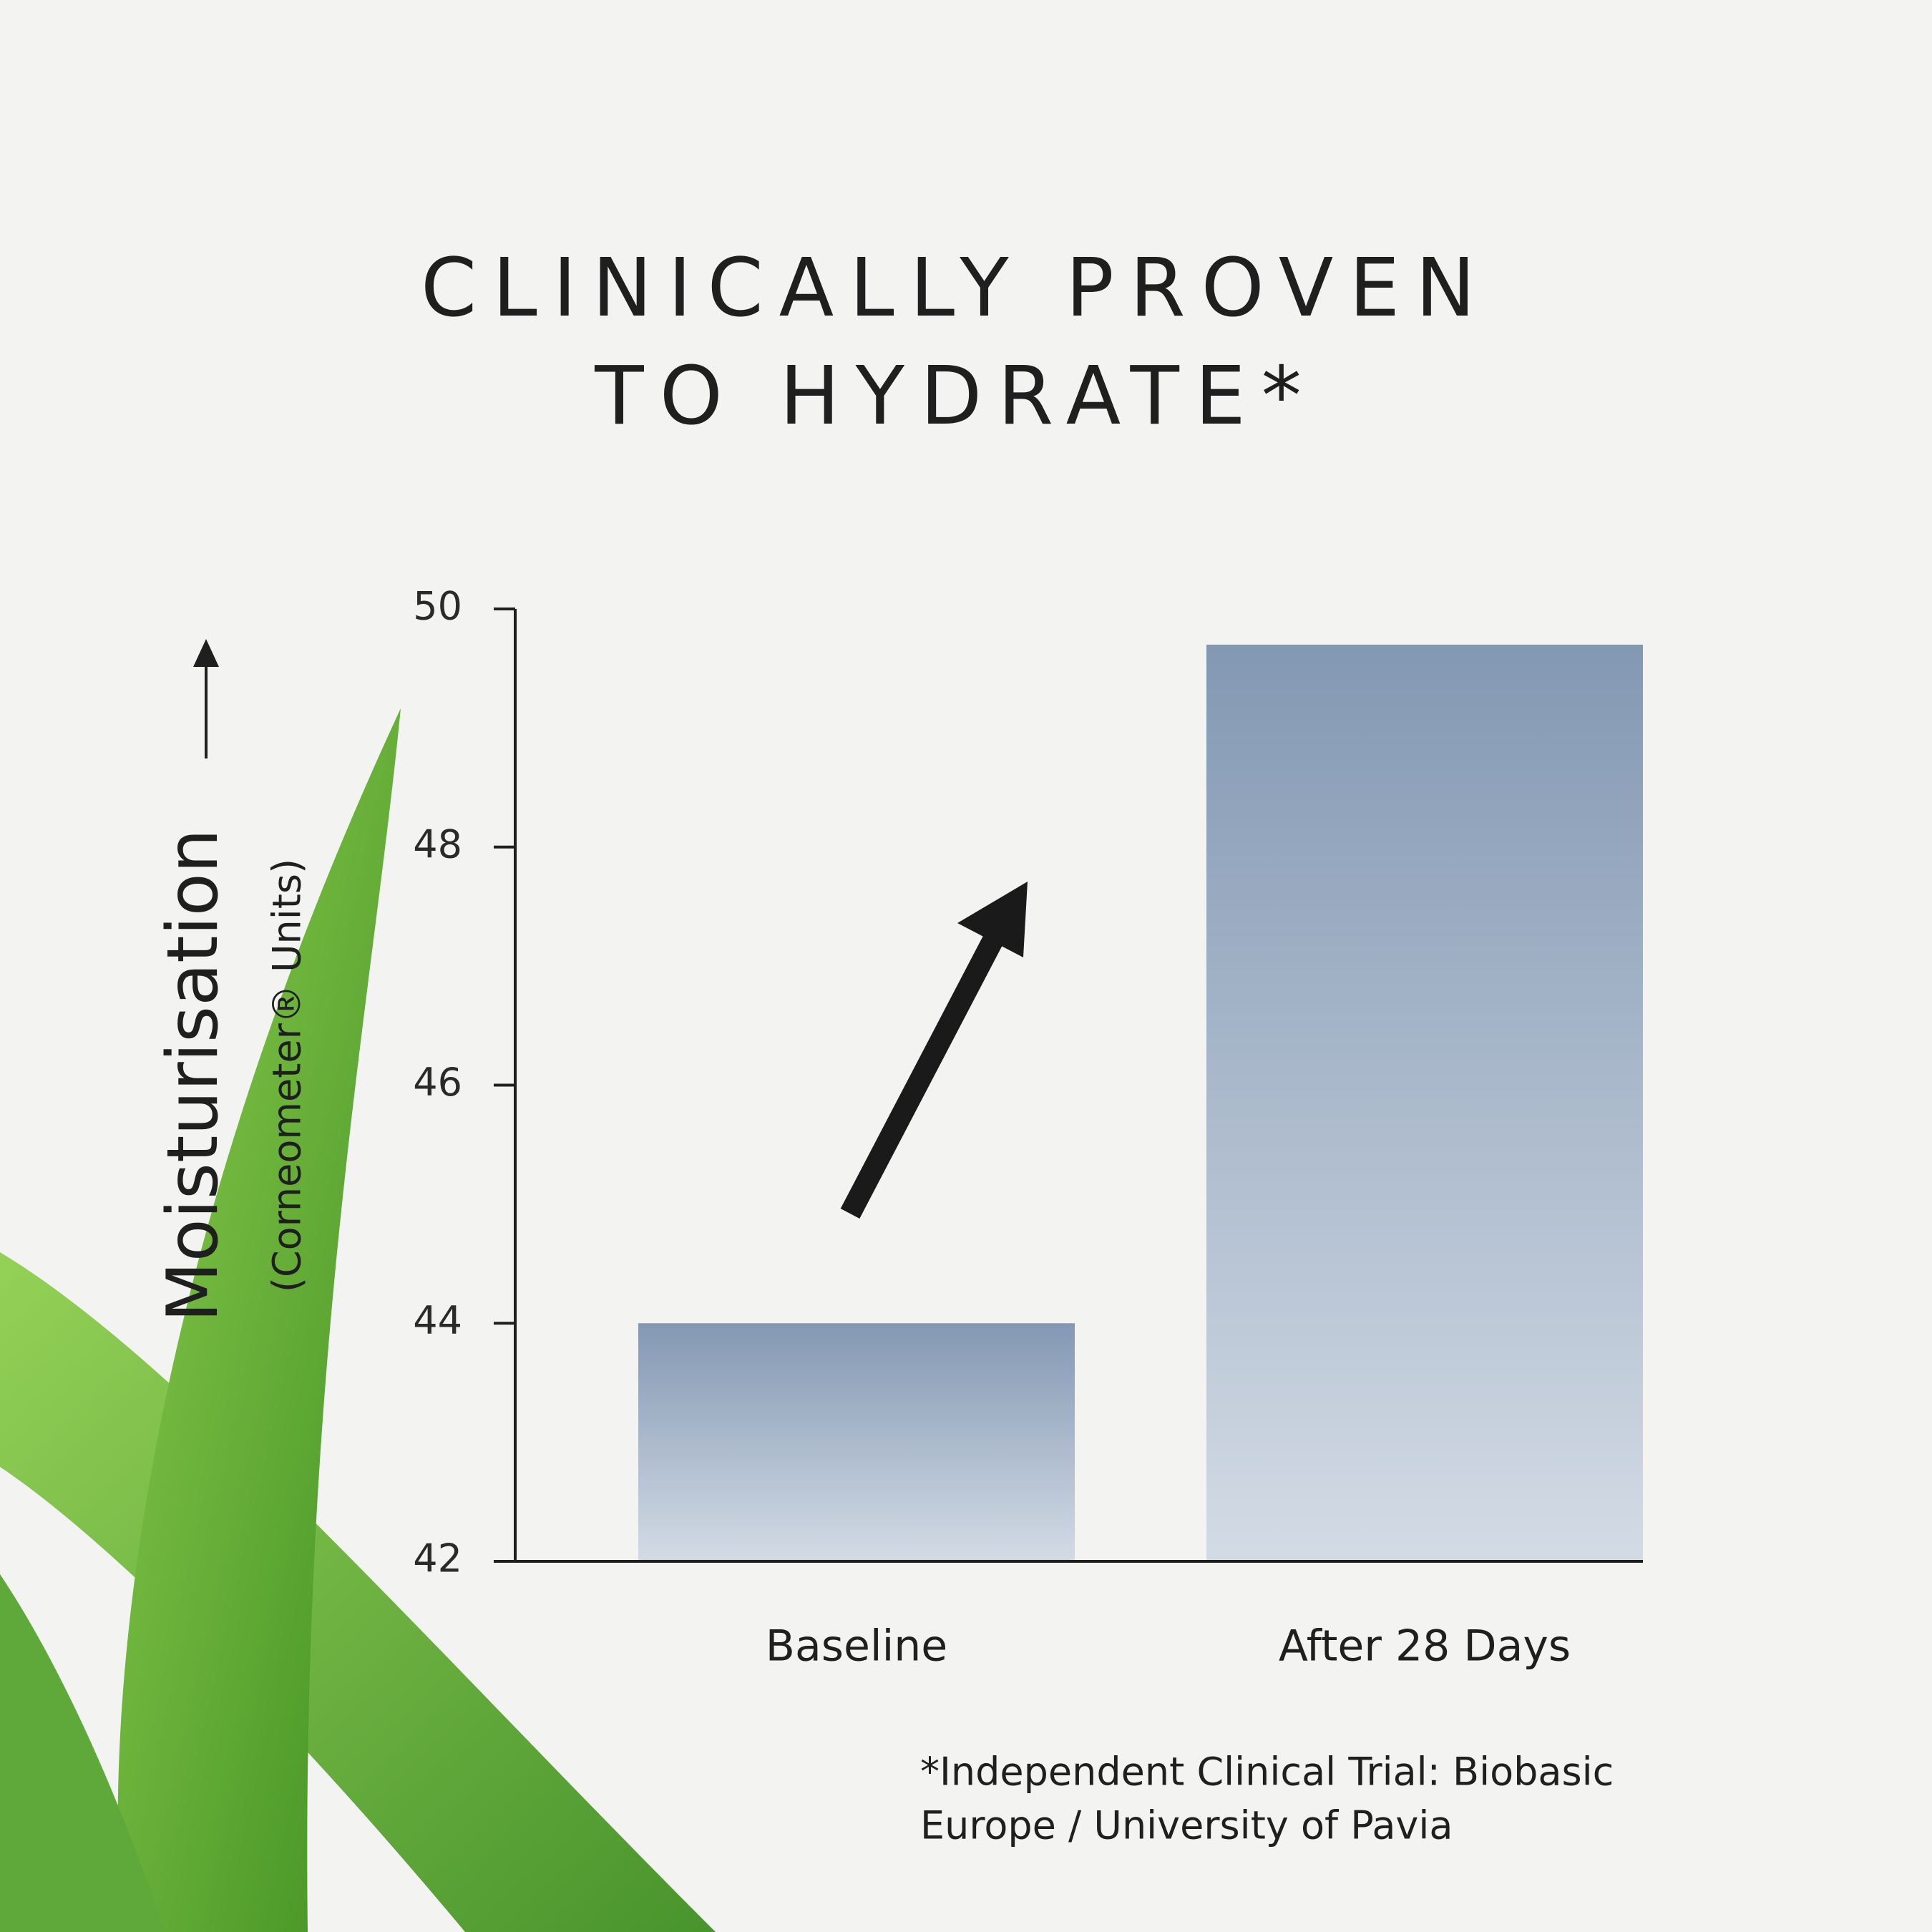 The height and width of the screenshot is (1932, 1932). What do you see at coordinates (934, 1050) in the screenshot?
I see `increase-arrow-icon` at bounding box center [934, 1050].